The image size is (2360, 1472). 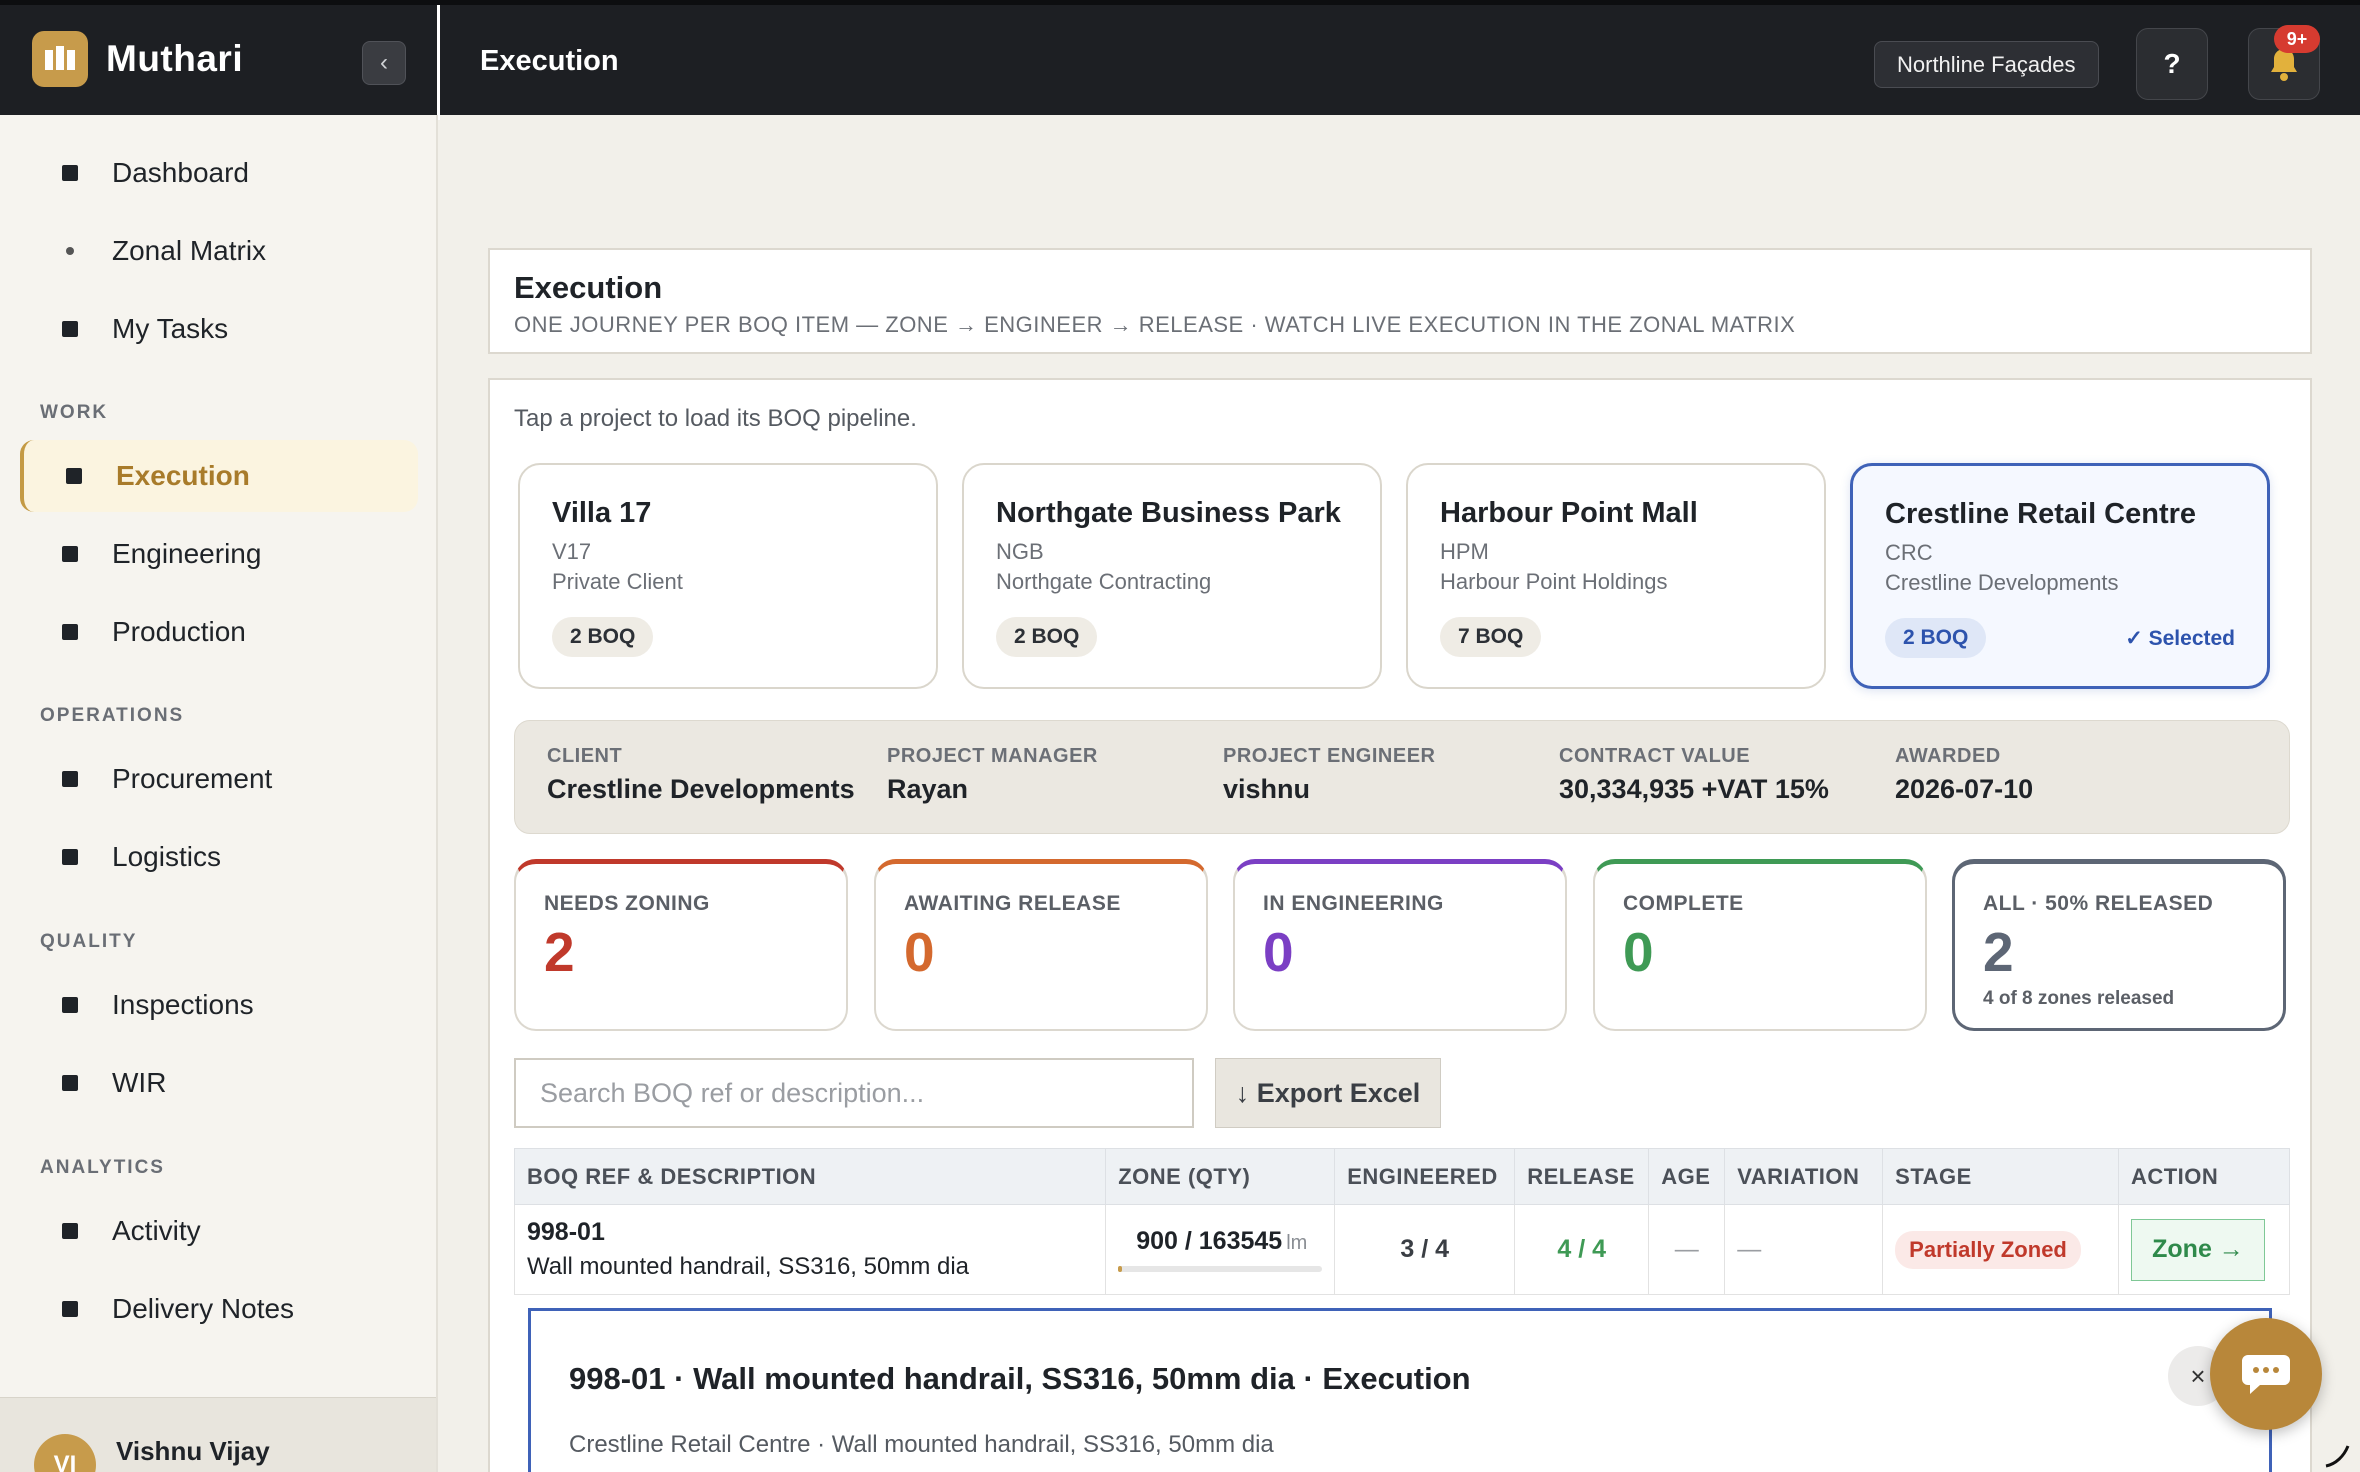 What do you see at coordinates (170, 328) in the screenshot?
I see `sidebar-item-label: My Tasks` at bounding box center [170, 328].